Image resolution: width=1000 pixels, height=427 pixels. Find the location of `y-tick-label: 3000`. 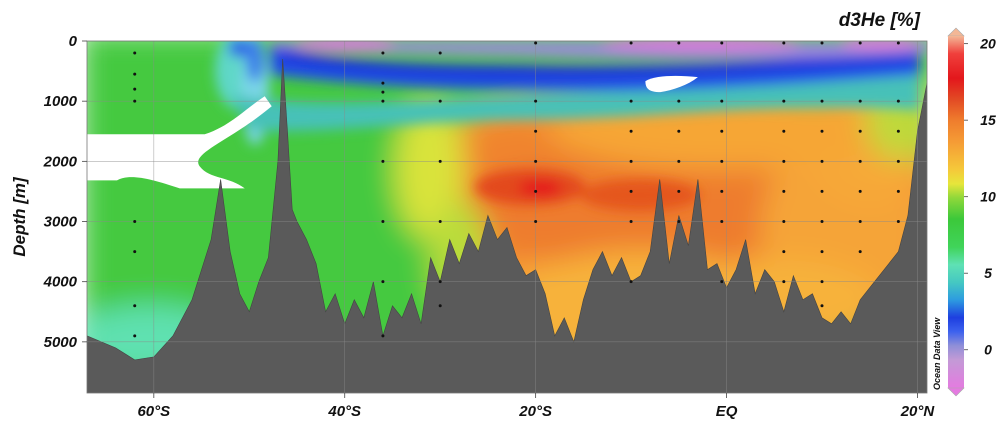

y-tick-label: 3000 is located at coordinates (61, 222).